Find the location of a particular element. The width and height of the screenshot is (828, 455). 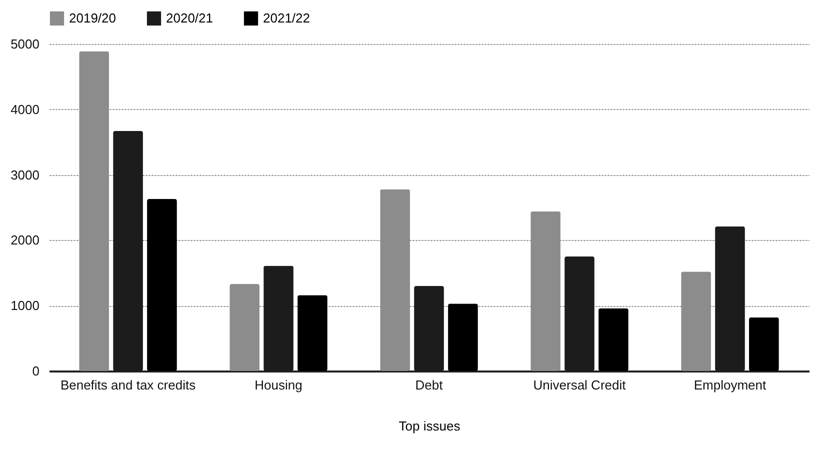

x-tick-label: Benefits and tax credits is located at coordinates (128, 385).